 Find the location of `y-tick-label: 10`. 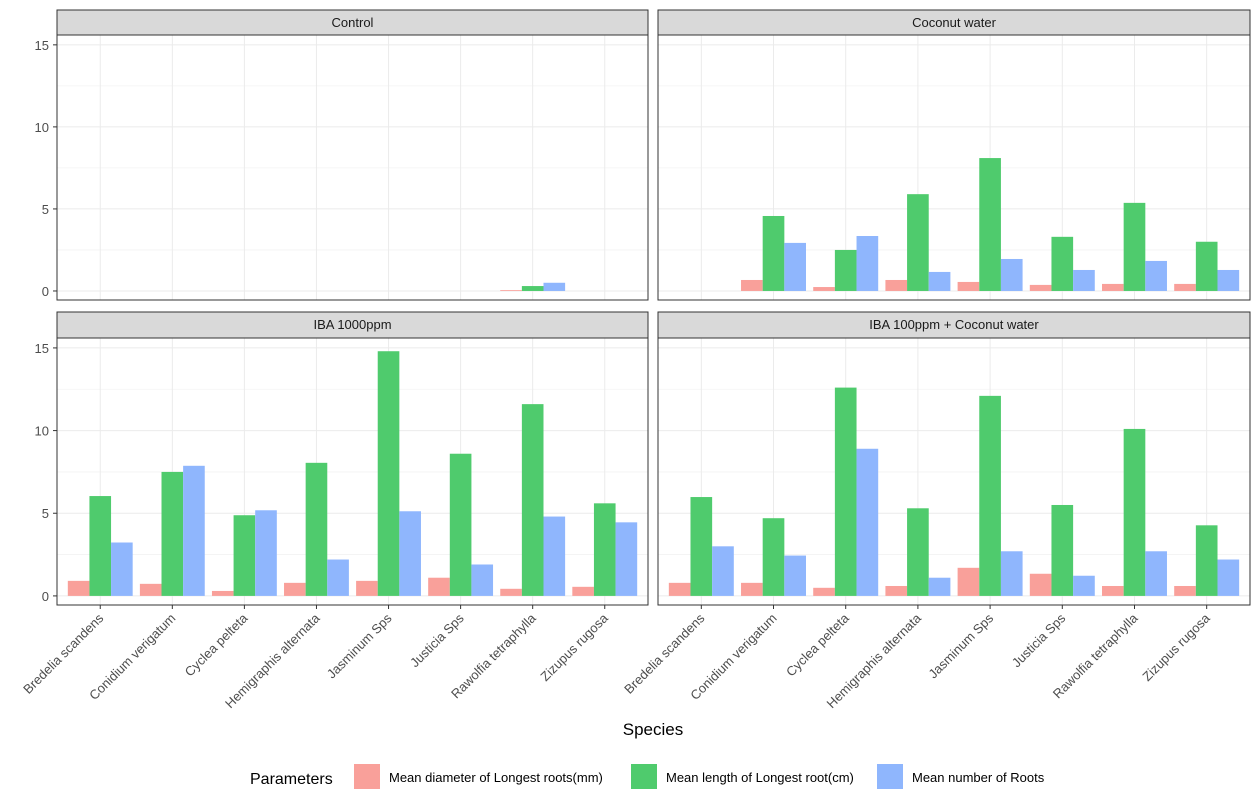

y-tick-label: 10 is located at coordinates (42, 431).